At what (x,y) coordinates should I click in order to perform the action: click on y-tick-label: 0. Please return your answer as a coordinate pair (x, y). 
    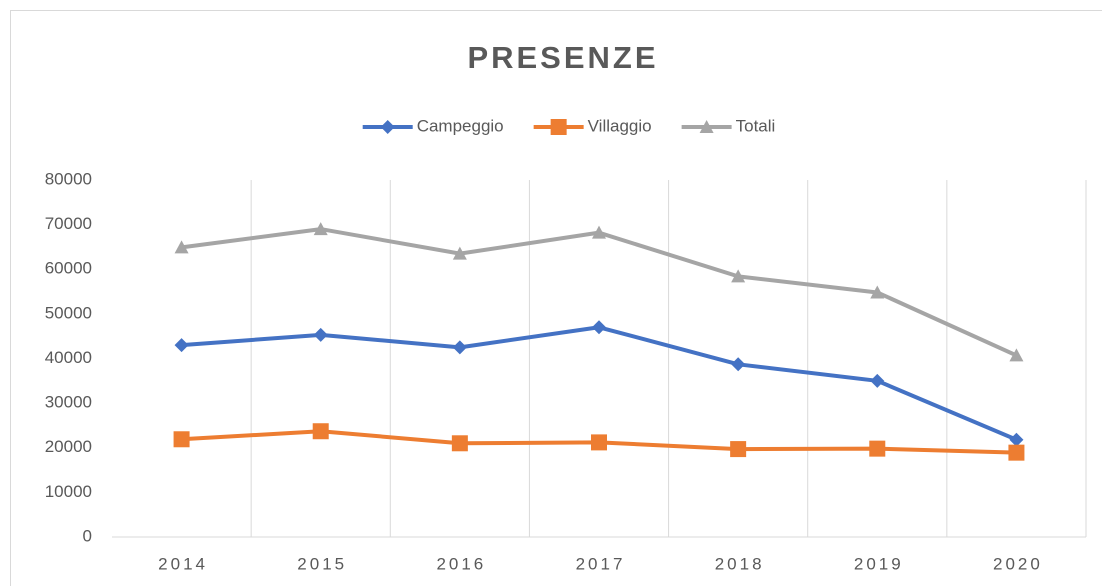
    Looking at the image, I should click on (87, 535).